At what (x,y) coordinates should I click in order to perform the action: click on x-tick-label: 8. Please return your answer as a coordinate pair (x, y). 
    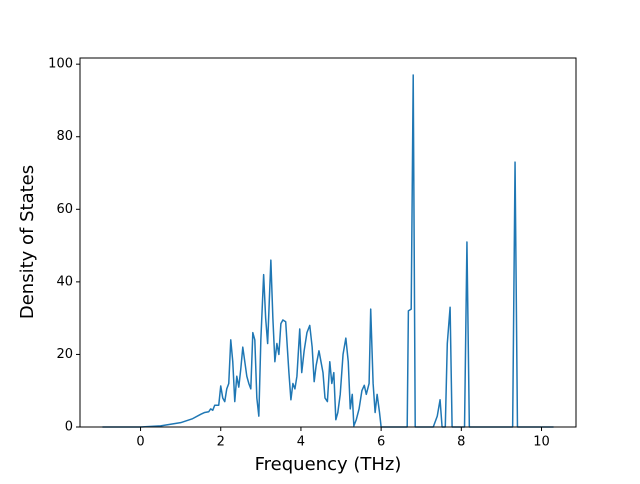
    Looking at the image, I should click on (461, 442).